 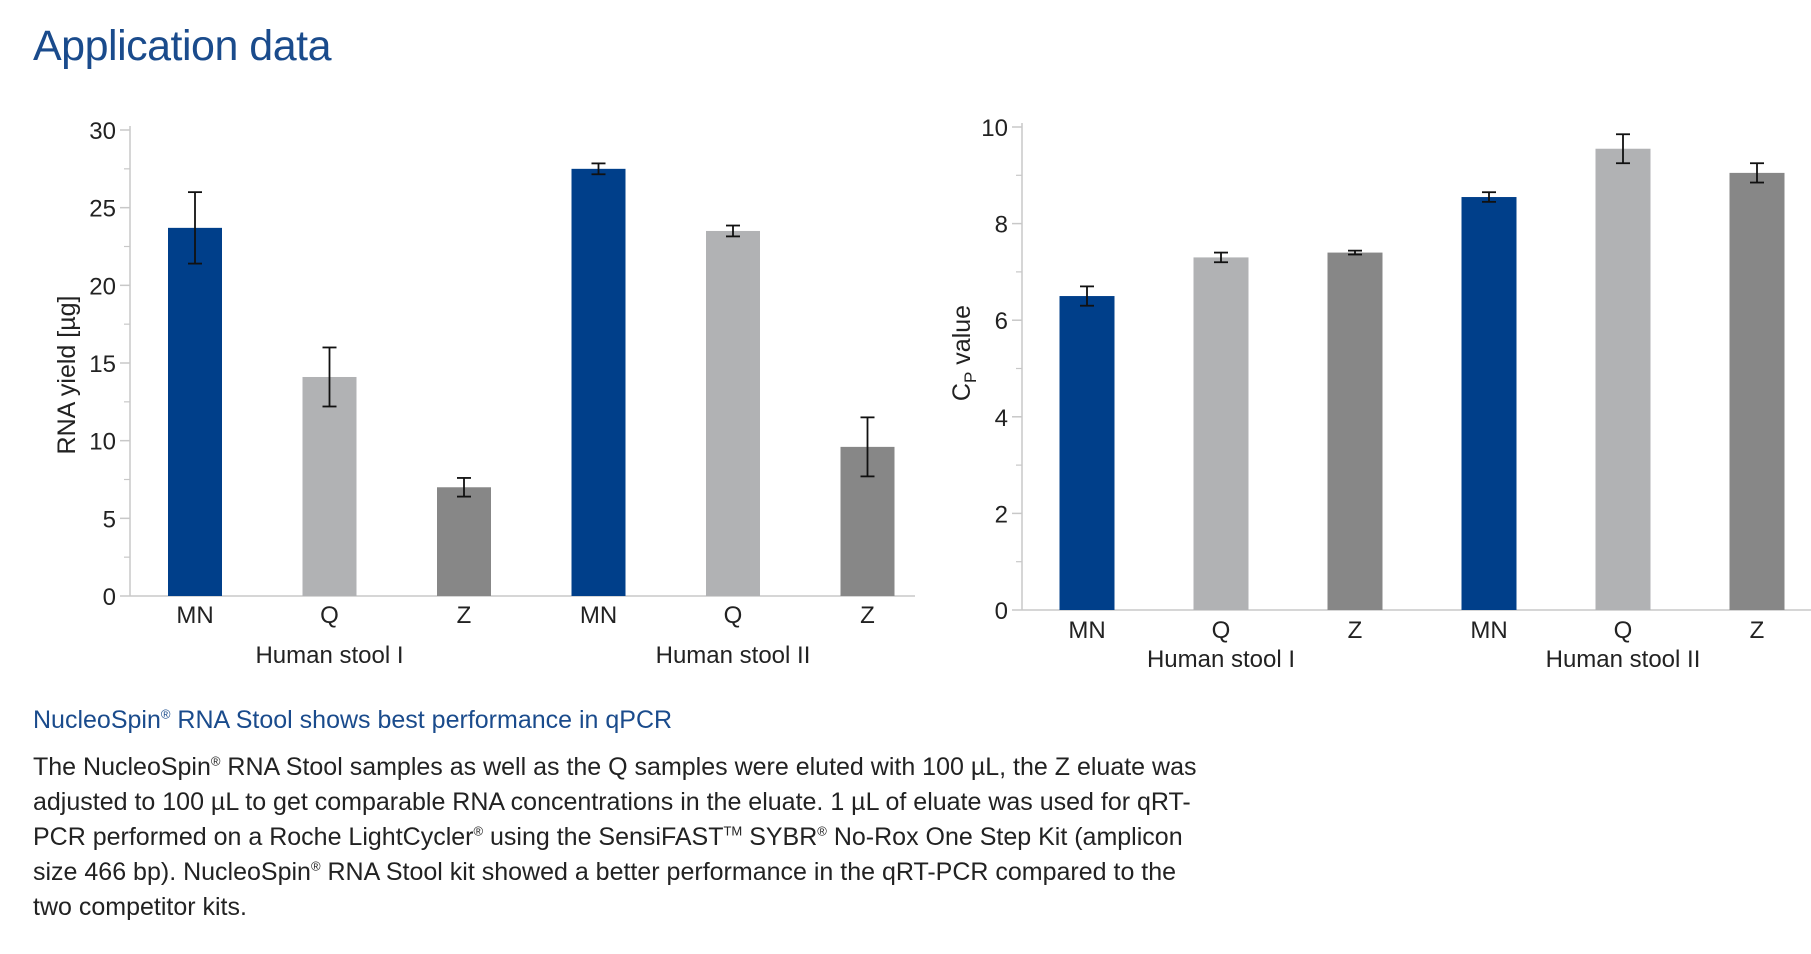 I want to click on caption-text: PCR performed on a Roche LightCycler, so click(x=253, y=837).